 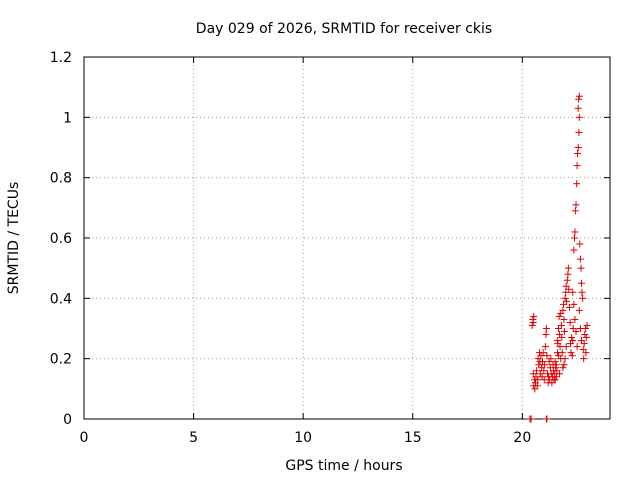 What do you see at coordinates (413, 438) in the screenshot?
I see `x-tick-label: 15` at bounding box center [413, 438].